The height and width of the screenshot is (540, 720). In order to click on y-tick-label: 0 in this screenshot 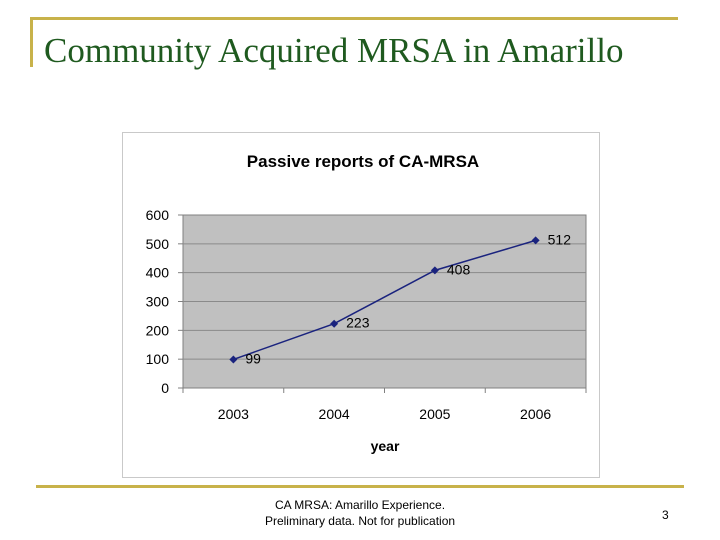, I will do `click(165, 388)`.